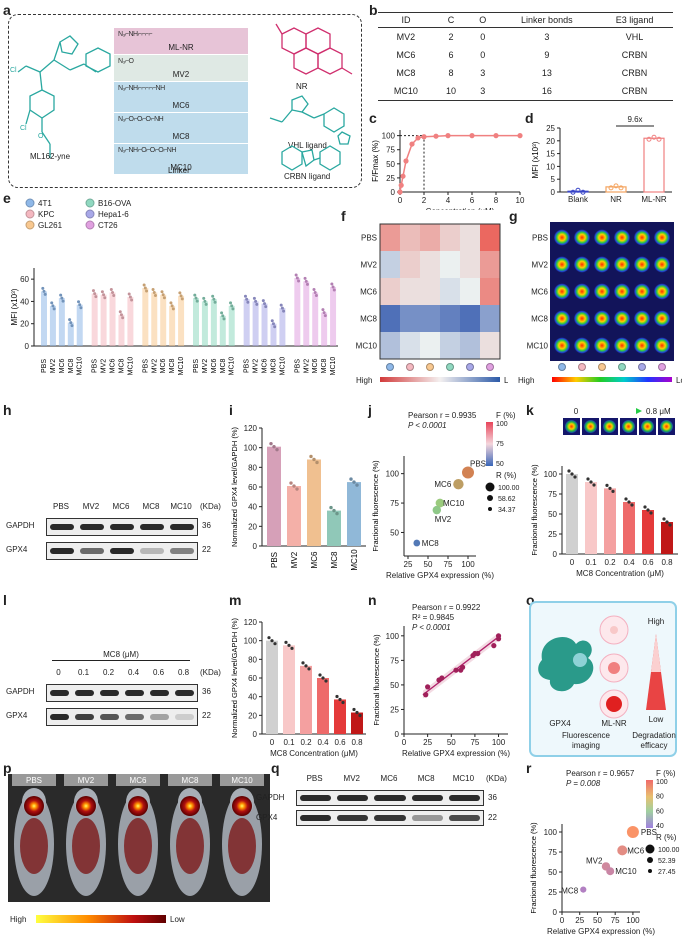 The height and width of the screenshot is (938, 685). I want to click on bubble-label: MC8, so click(430, 543).